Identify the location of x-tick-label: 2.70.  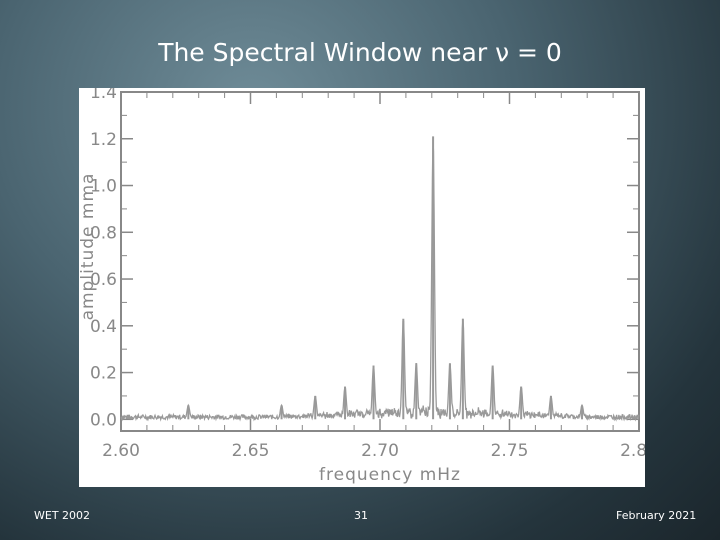
(380, 451).